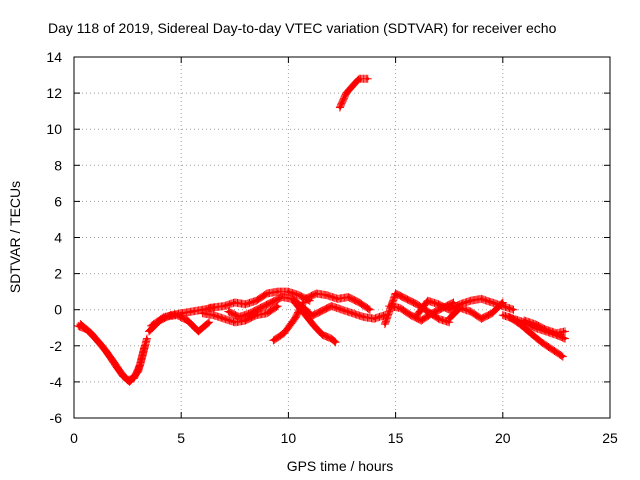  What do you see at coordinates (56, 382) in the screenshot?
I see `y-tick-label: -4` at bounding box center [56, 382].